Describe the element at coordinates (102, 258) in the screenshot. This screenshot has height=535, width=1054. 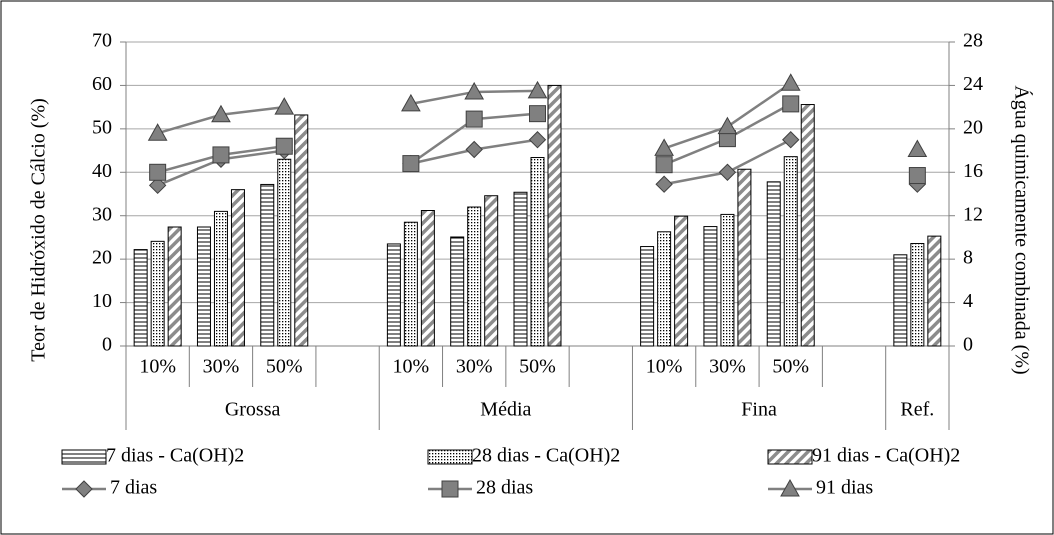
I see `y-tick-label: 20` at that location.